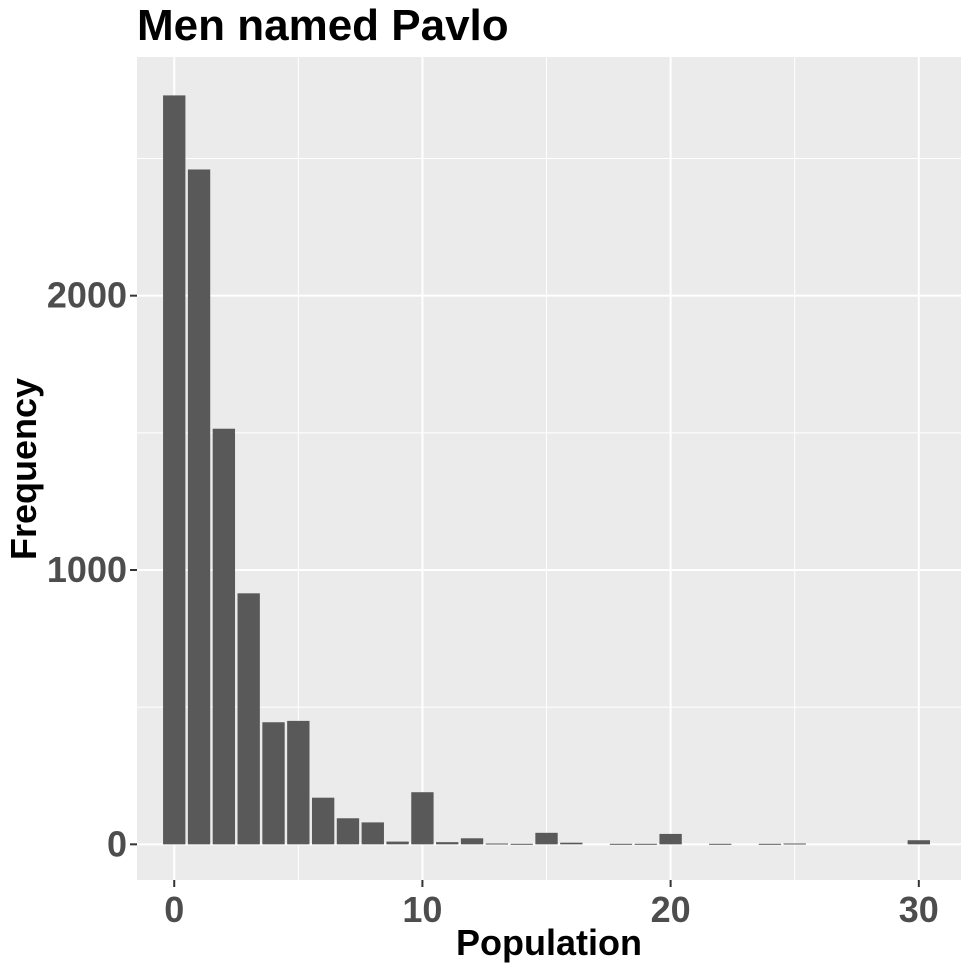 The image size is (969, 969). Describe the element at coordinates (671, 909) in the screenshot. I see `x-tick-label: 20` at that location.